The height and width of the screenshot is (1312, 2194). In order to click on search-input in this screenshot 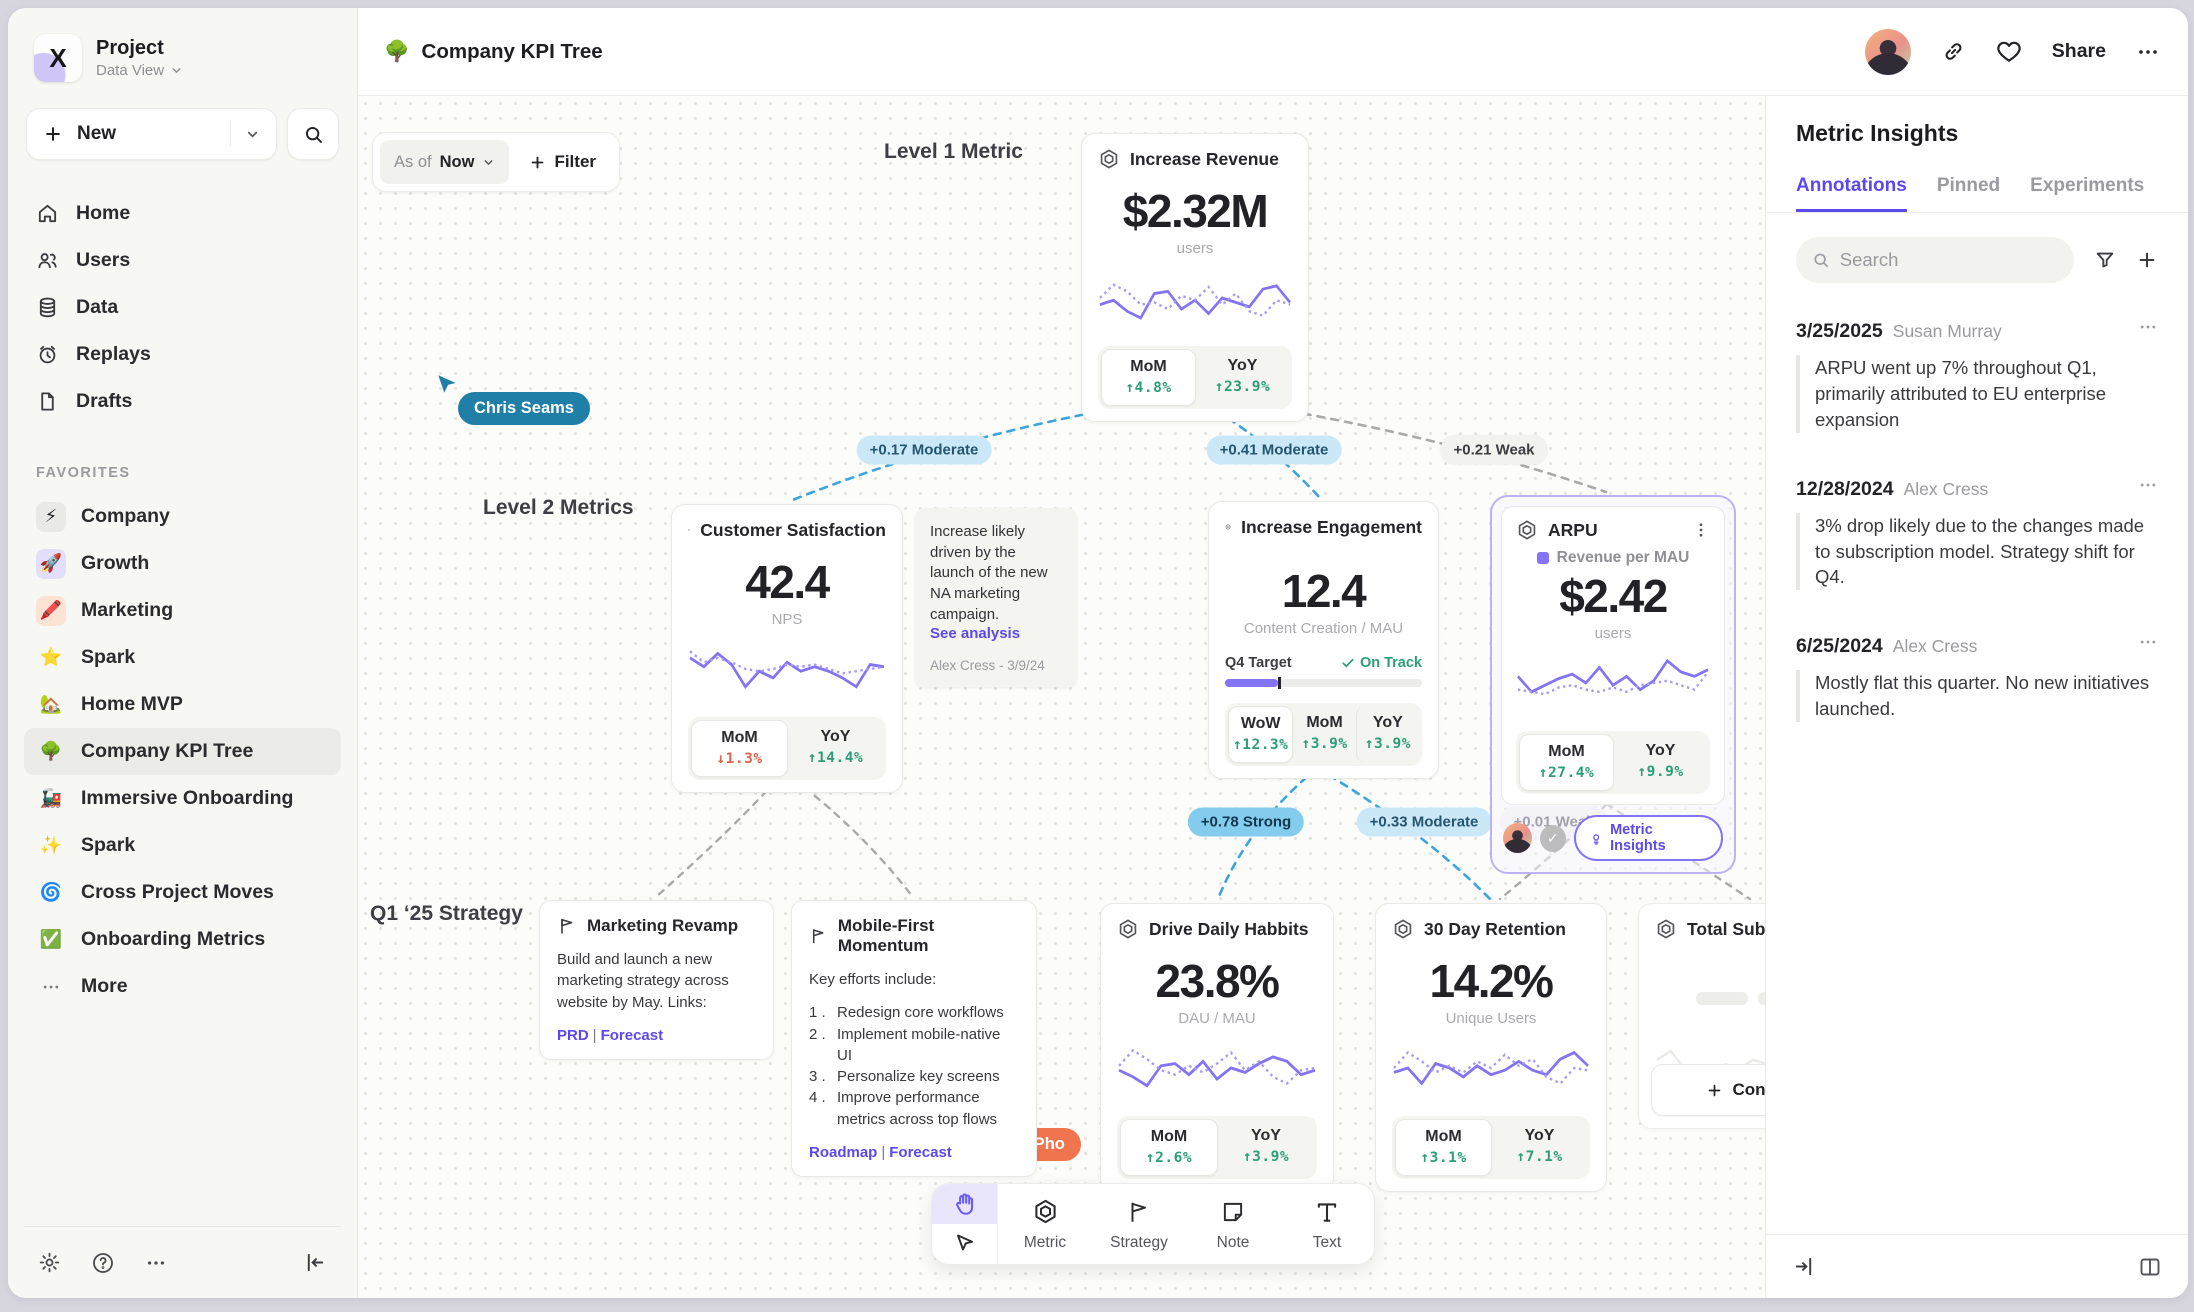, I will do `click(1948, 260)`.